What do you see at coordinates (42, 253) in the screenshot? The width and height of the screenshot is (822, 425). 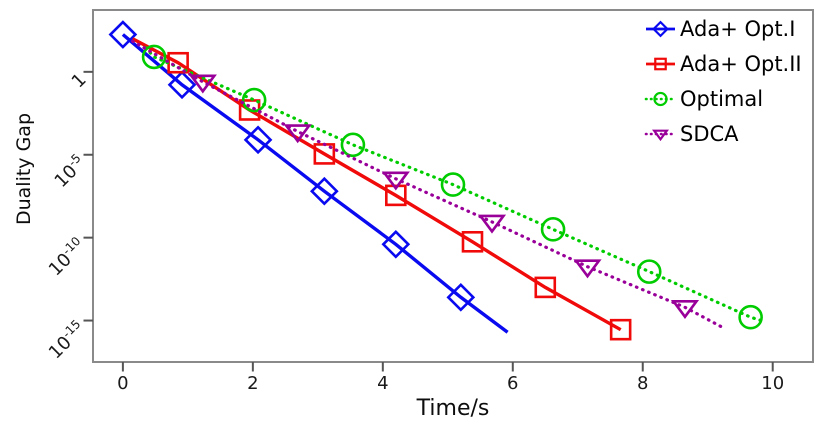 I see `y-tick-label: 10-10` at bounding box center [42, 253].